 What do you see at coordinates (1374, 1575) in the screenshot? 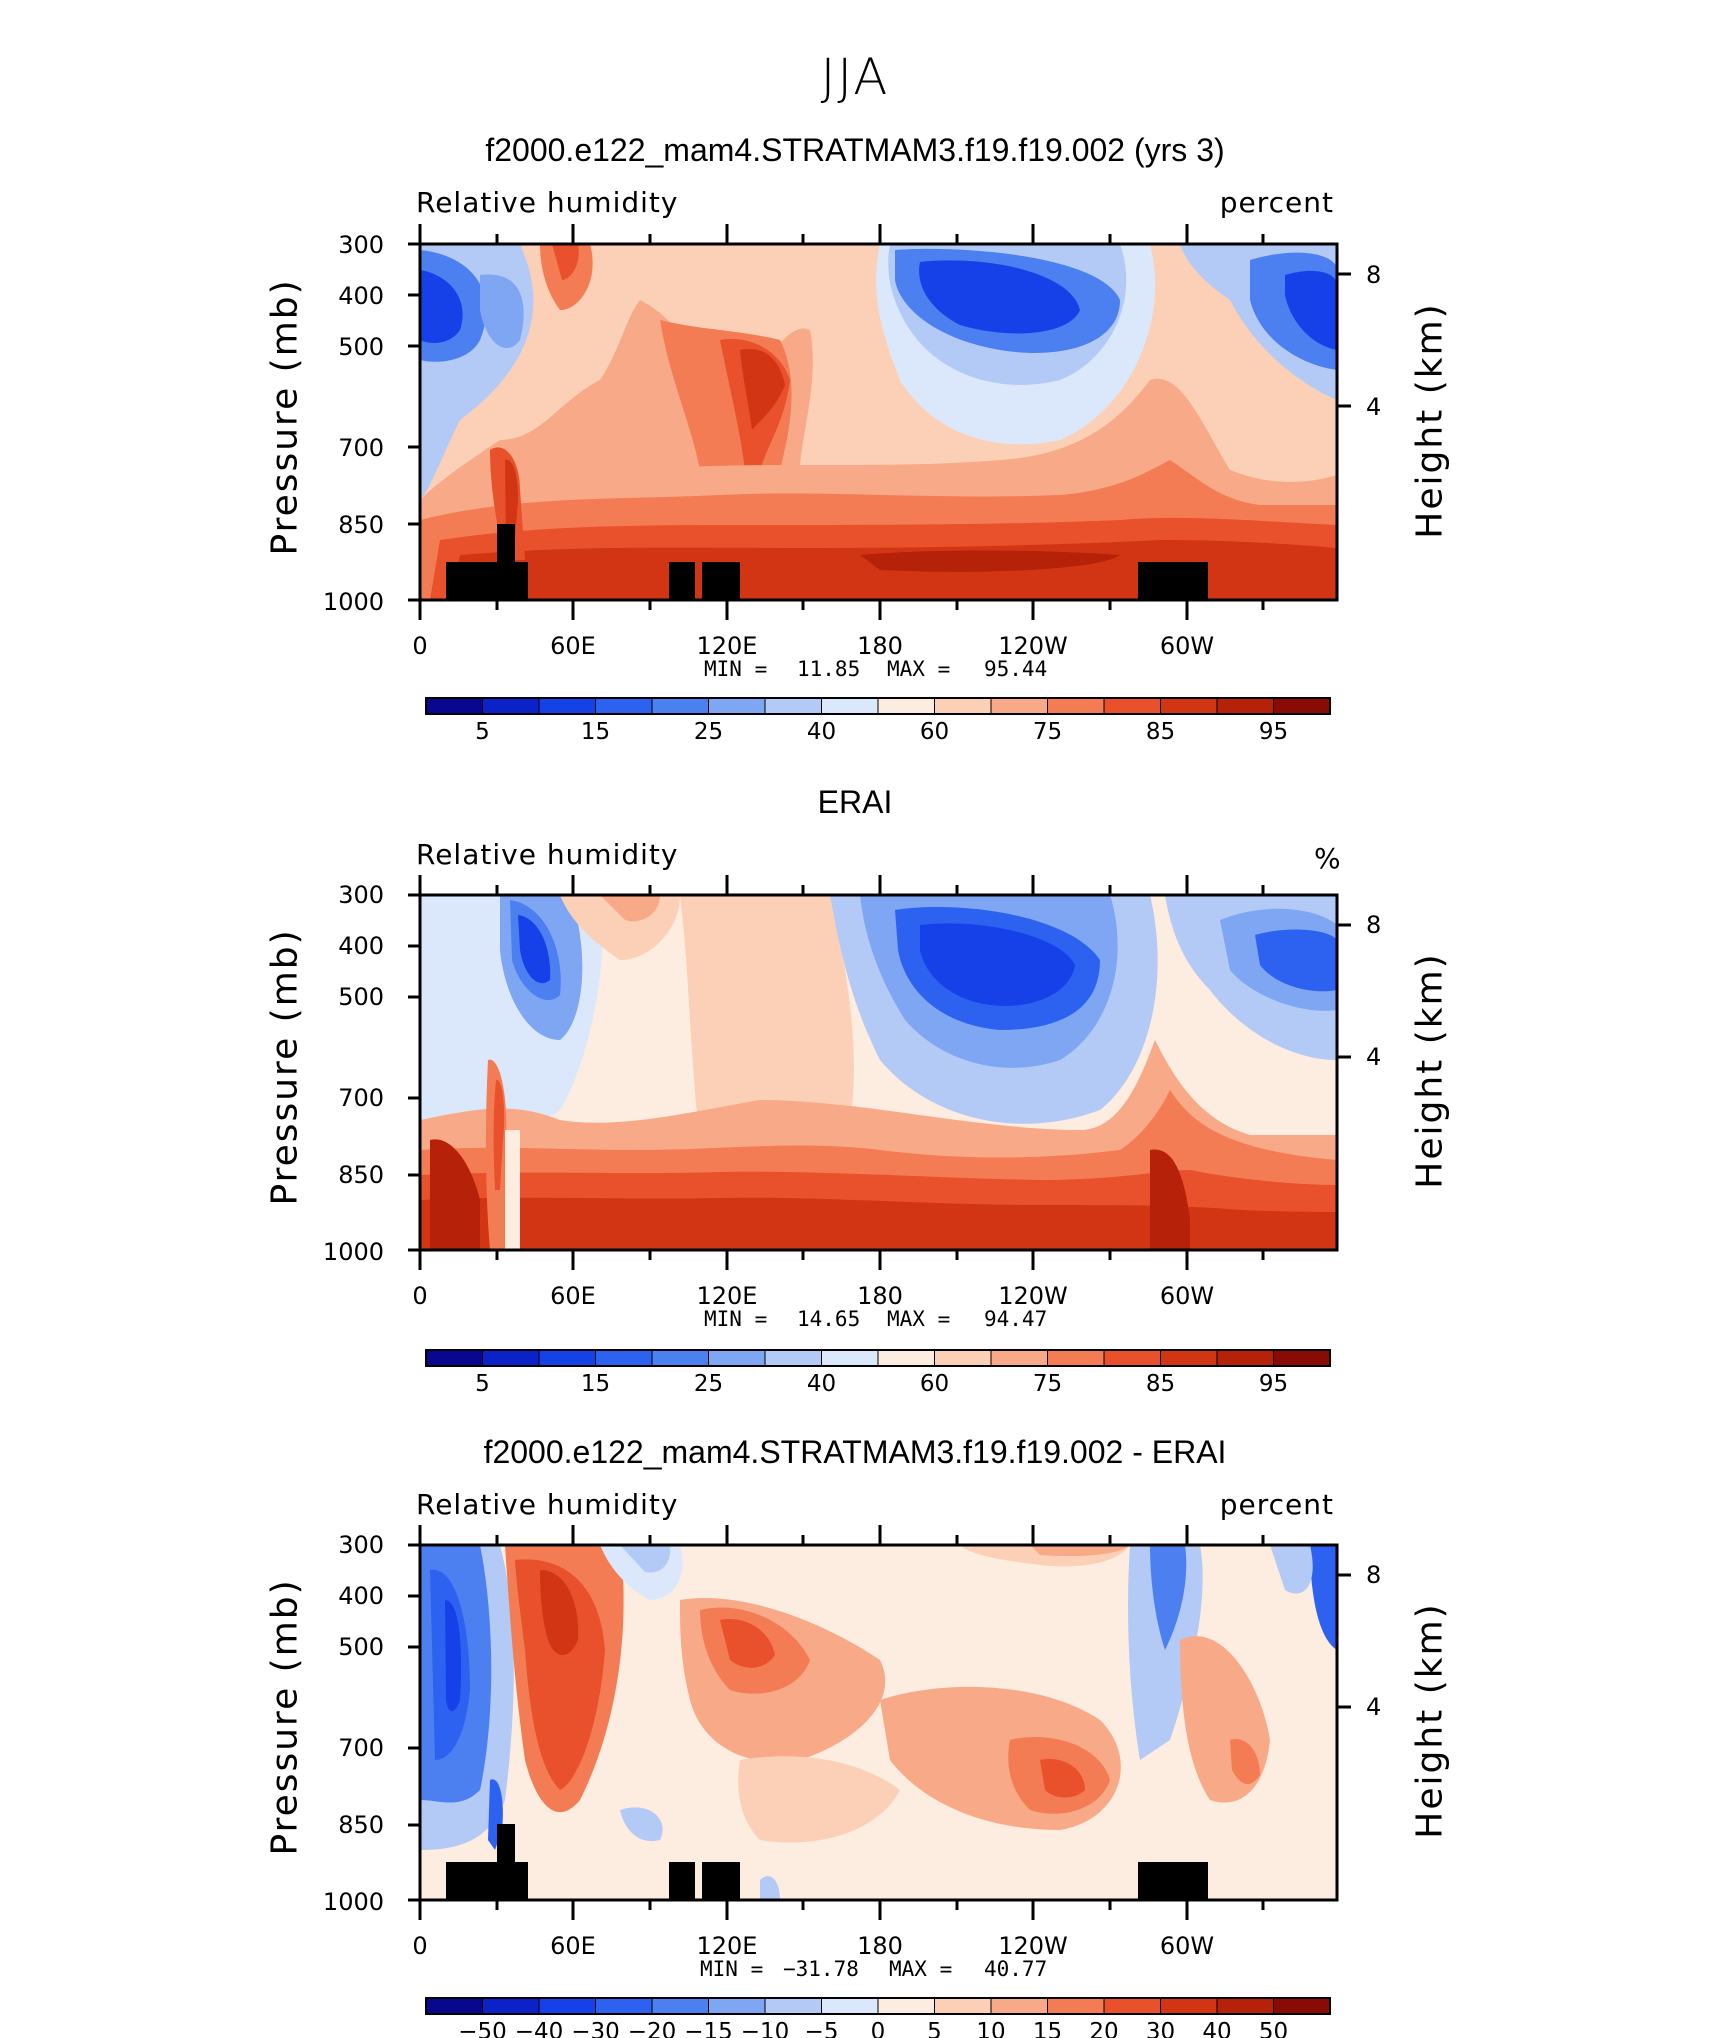
I see `panel-3-rtick-8: 8` at bounding box center [1374, 1575].